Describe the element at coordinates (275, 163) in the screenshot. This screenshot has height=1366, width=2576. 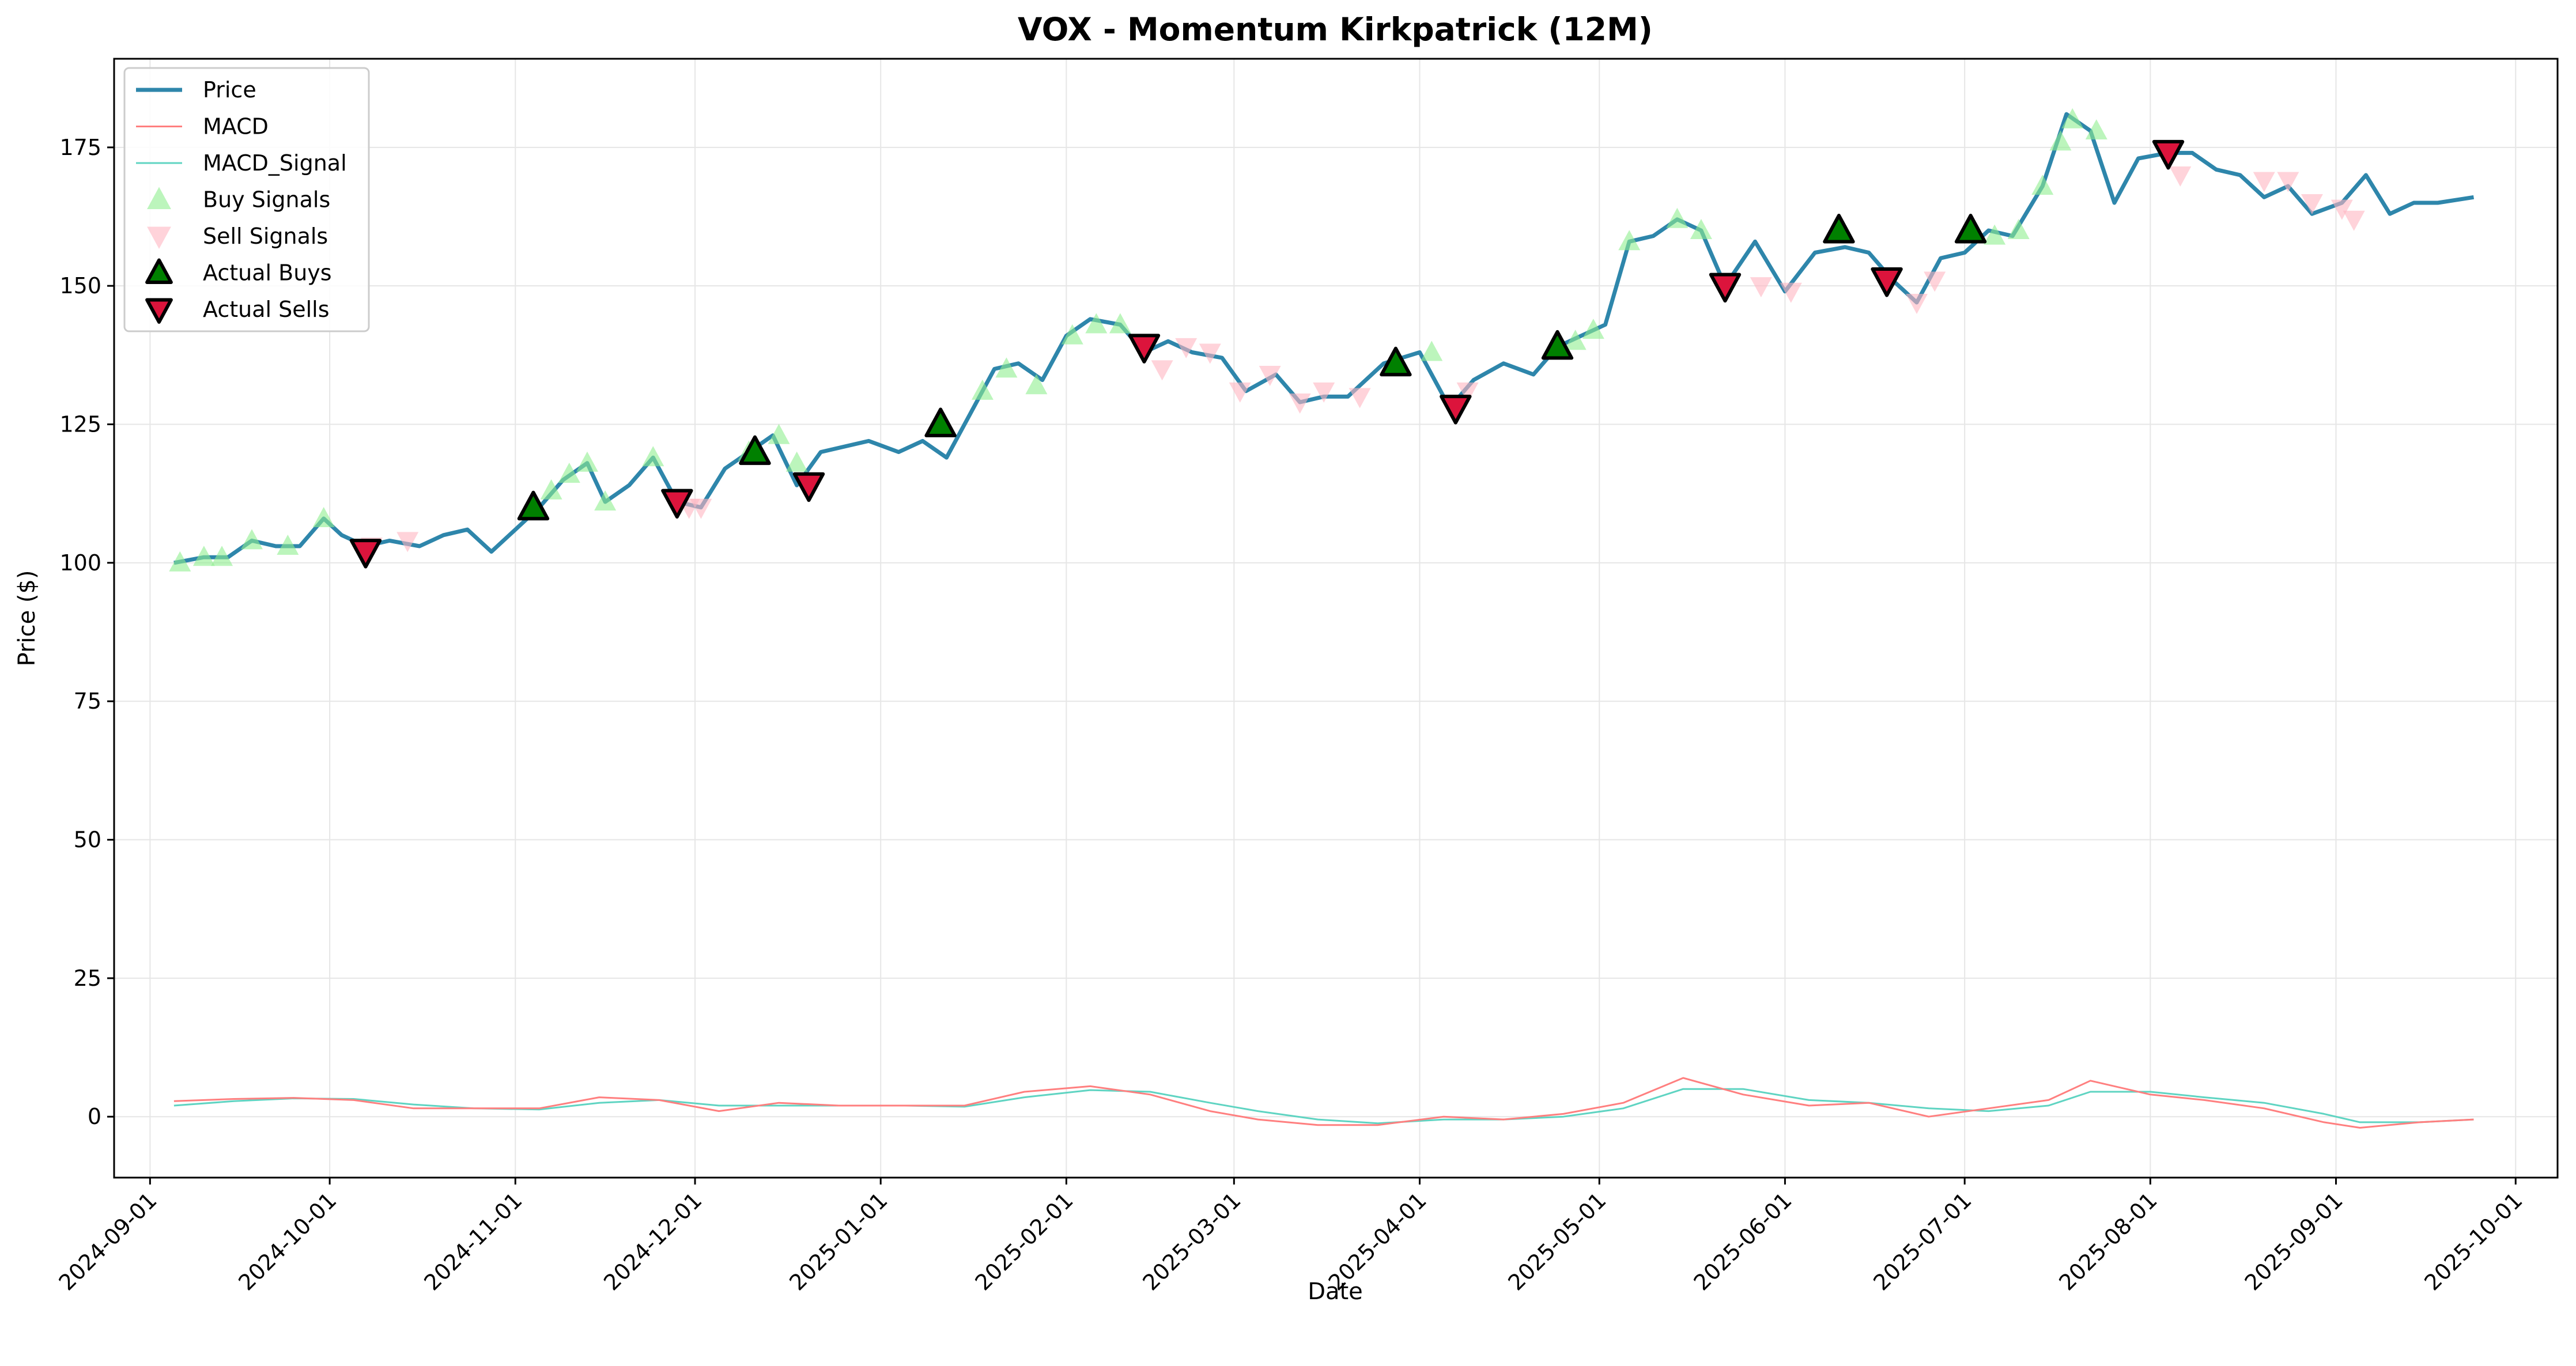
I see `legend-label: MACD_Signal` at that location.